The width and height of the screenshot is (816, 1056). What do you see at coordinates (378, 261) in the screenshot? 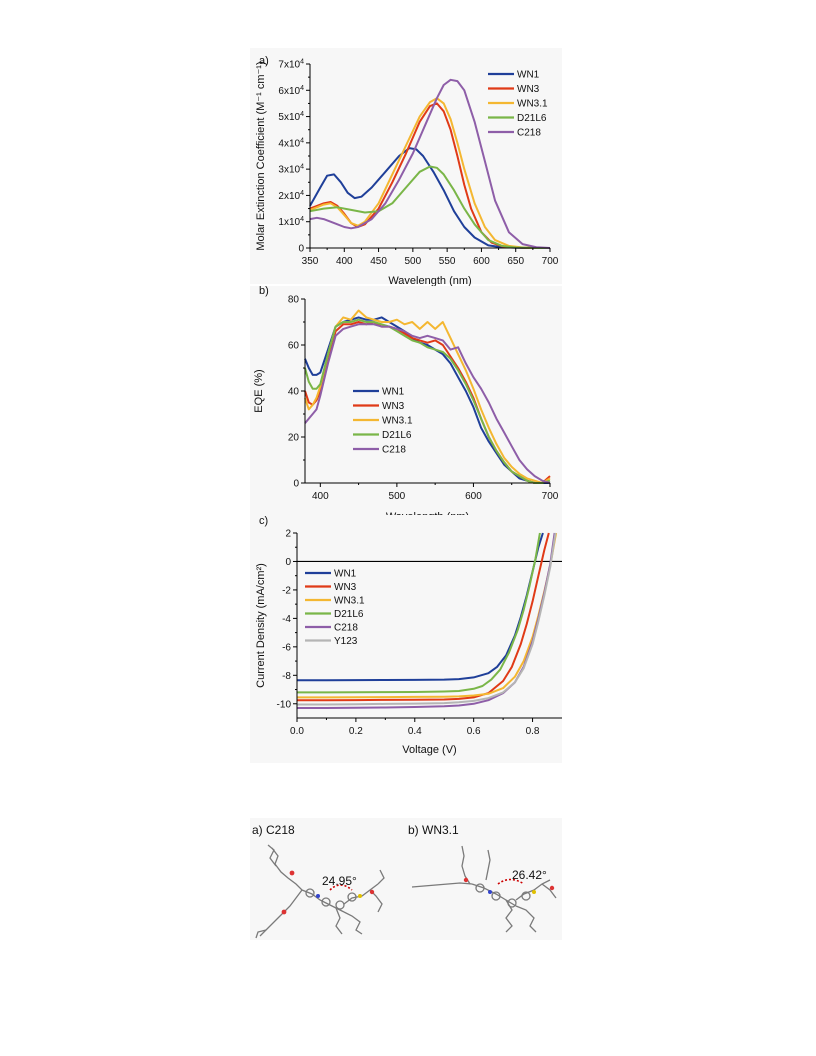
I see `x-tick-label: 450` at bounding box center [378, 261].